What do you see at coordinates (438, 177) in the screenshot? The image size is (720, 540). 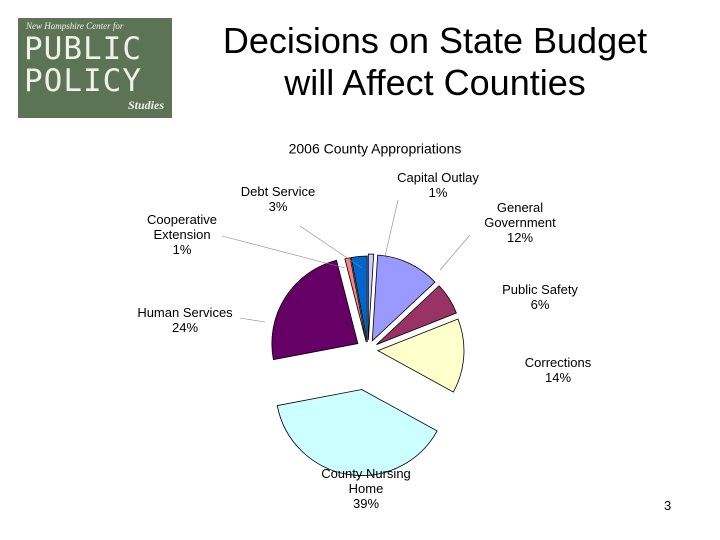 I see `slice-label: Capital Outlay` at bounding box center [438, 177].